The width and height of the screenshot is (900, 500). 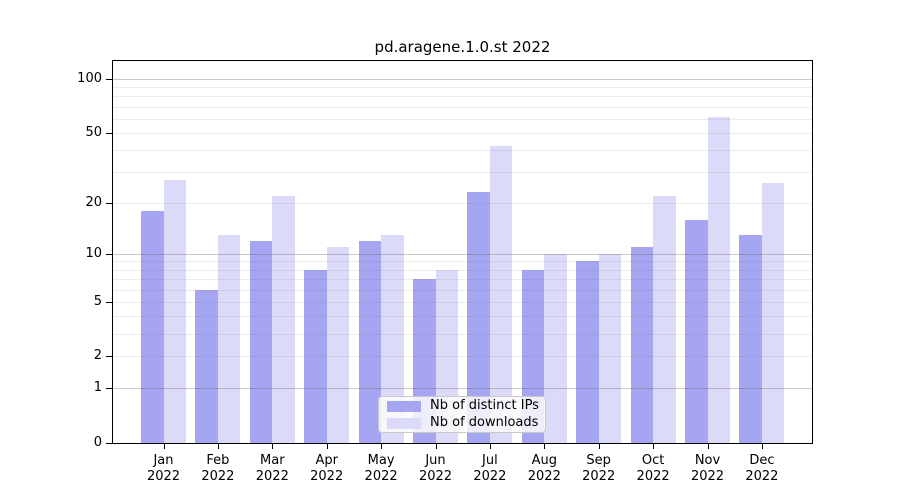 I want to click on x-tick-label: Jun 2022, so click(x=435, y=468).